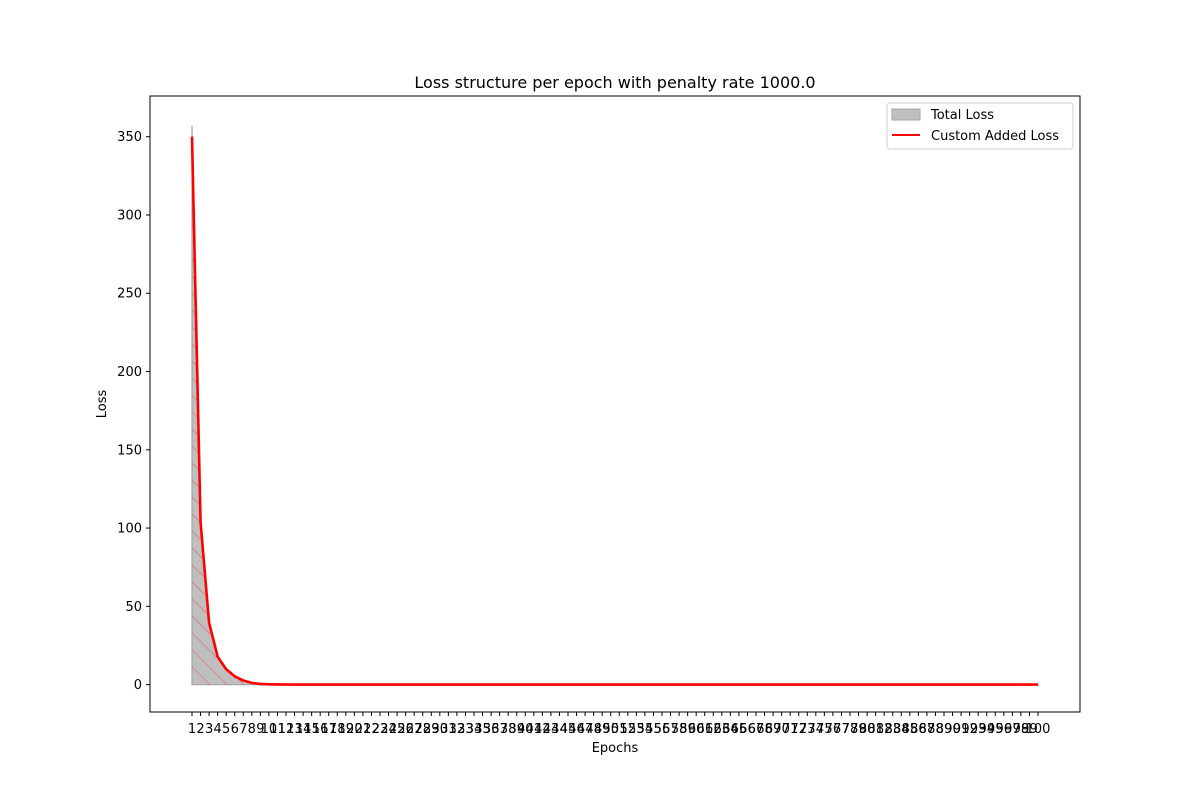  Describe the element at coordinates (636, 729) in the screenshot. I see `x-tick-label: 53` at that location.